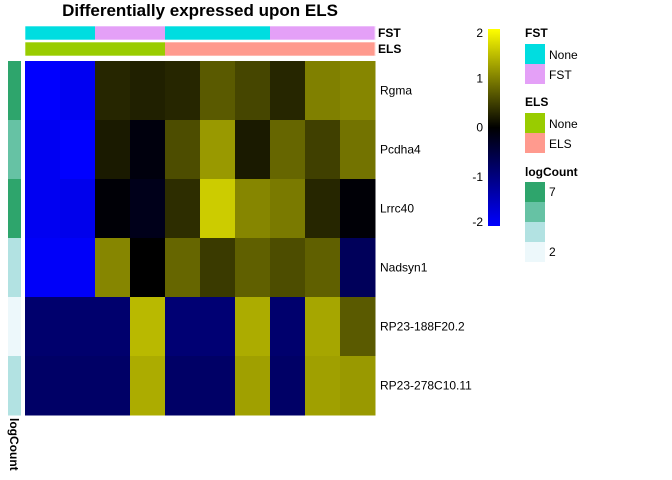  I want to click on legend-title: logCount, so click(551, 172).